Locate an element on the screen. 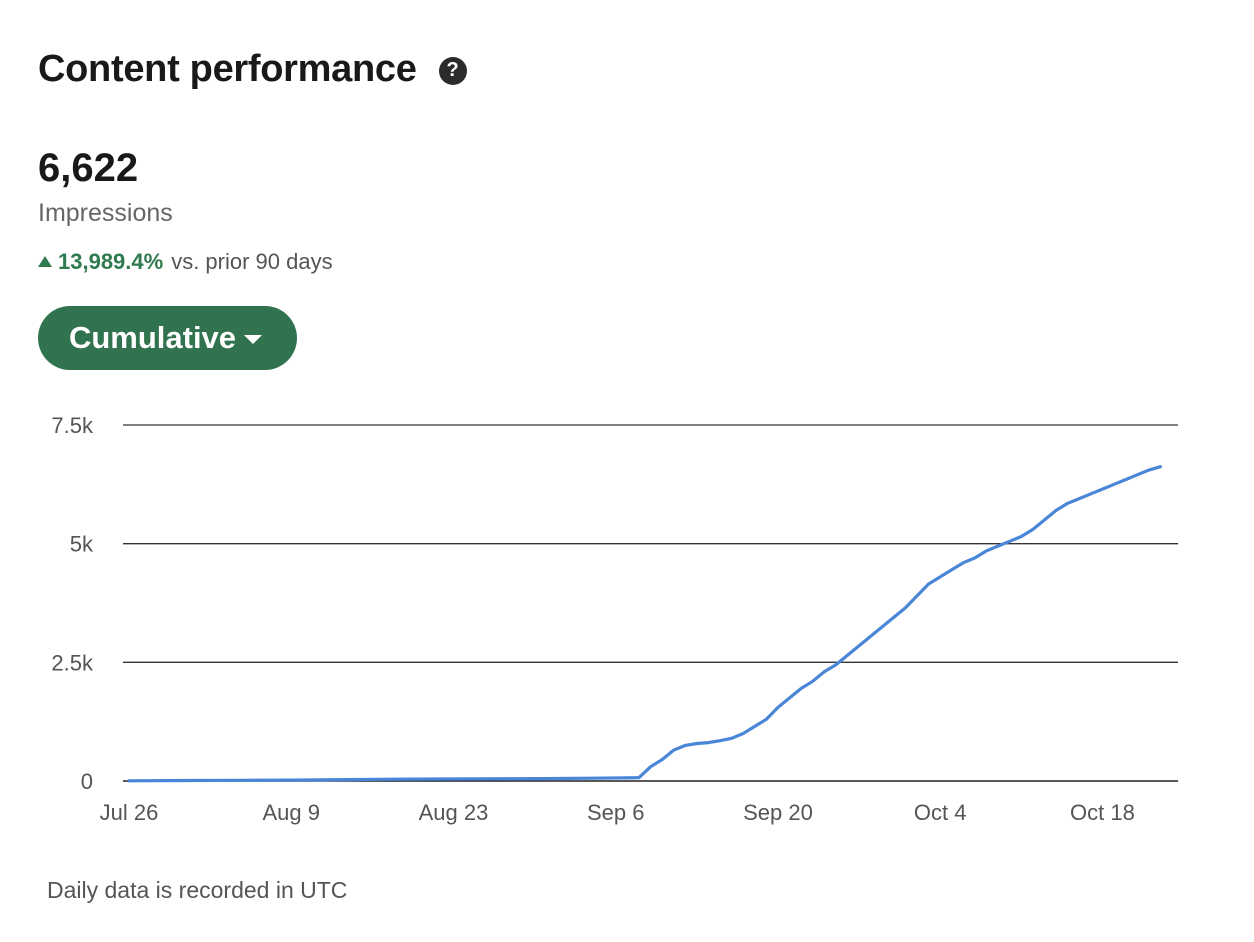 The height and width of the screenshot is (942, 1254). y-tick-label: 0 is located at coordinates (87, 781).